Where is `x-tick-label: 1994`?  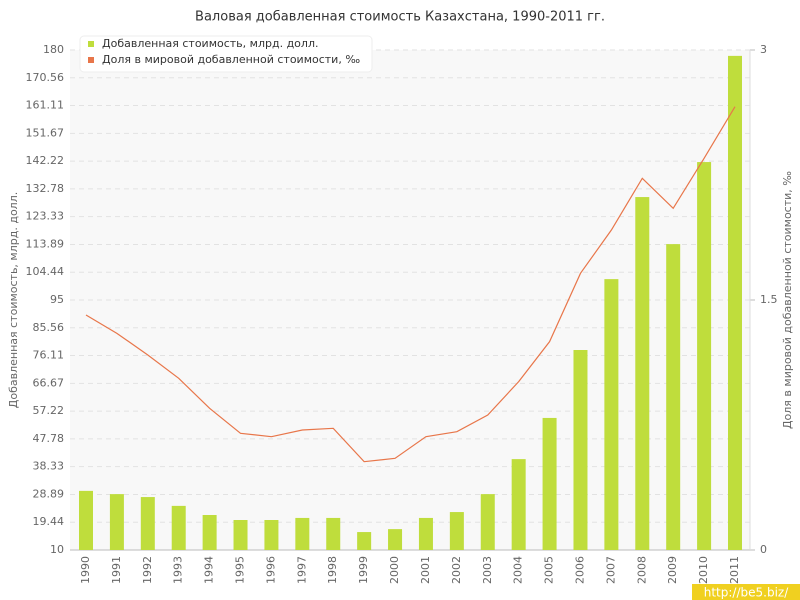
x-tick-label: 1994 is located at coordinates (209, 570).